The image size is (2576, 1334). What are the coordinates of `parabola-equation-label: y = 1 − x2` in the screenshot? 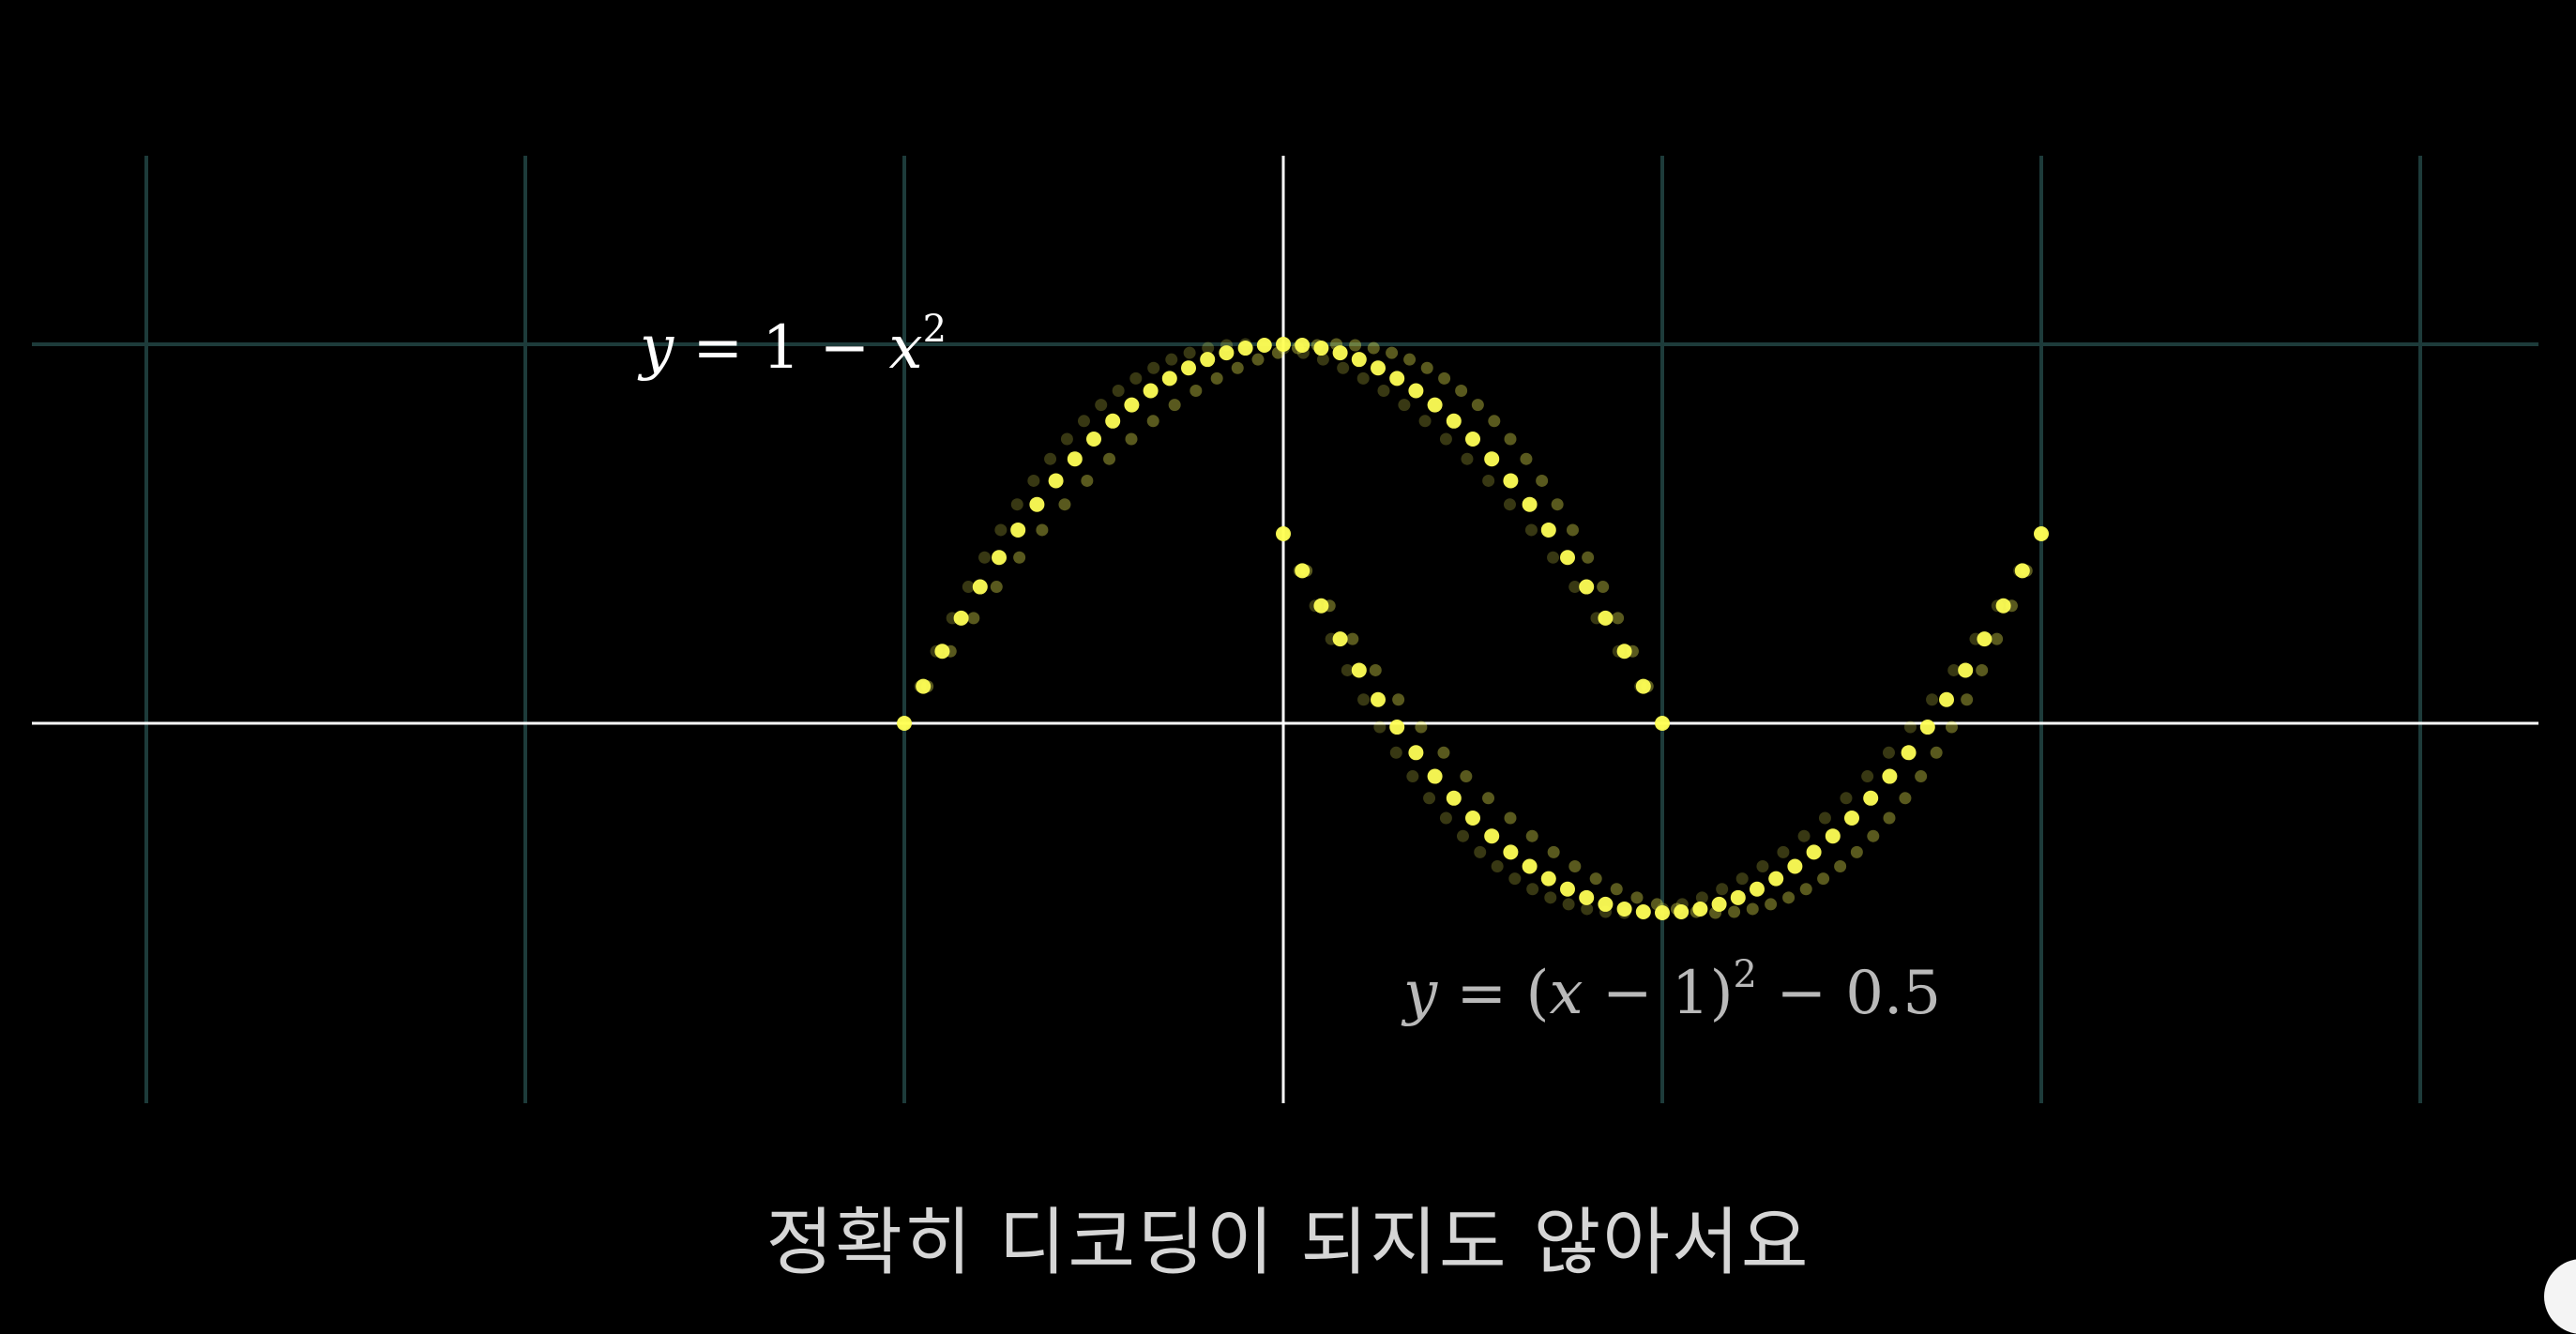 It's located at (792, 345).